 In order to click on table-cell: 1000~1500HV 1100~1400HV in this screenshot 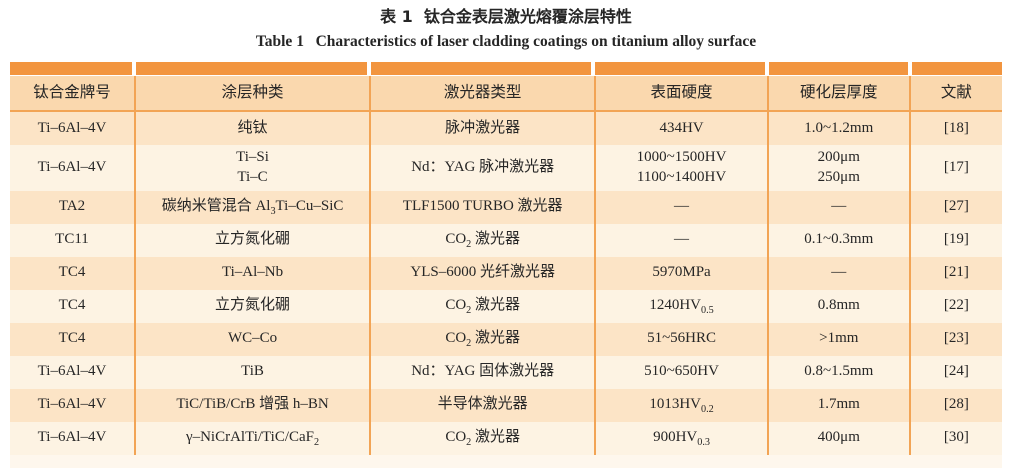, I will do `click(681, 168)`.